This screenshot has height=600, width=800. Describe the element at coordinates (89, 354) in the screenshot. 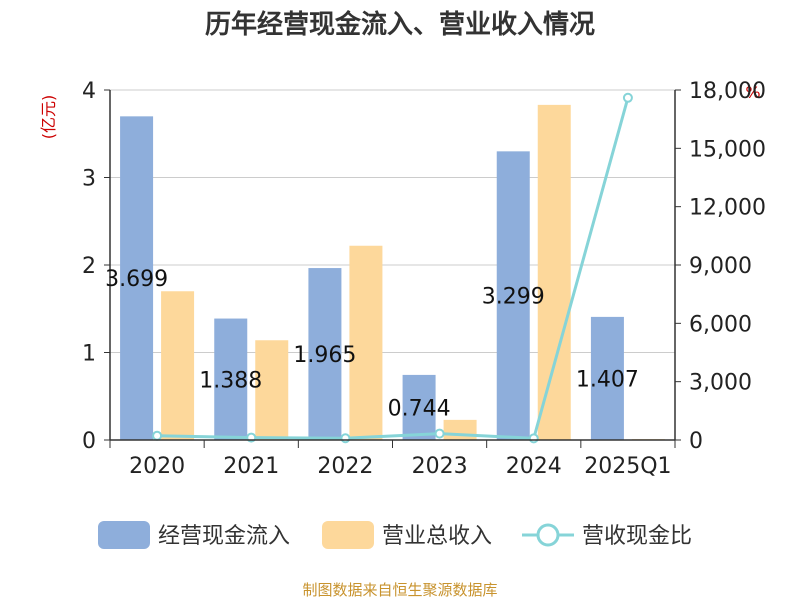

I see `left-tick-label: 1` at that location.